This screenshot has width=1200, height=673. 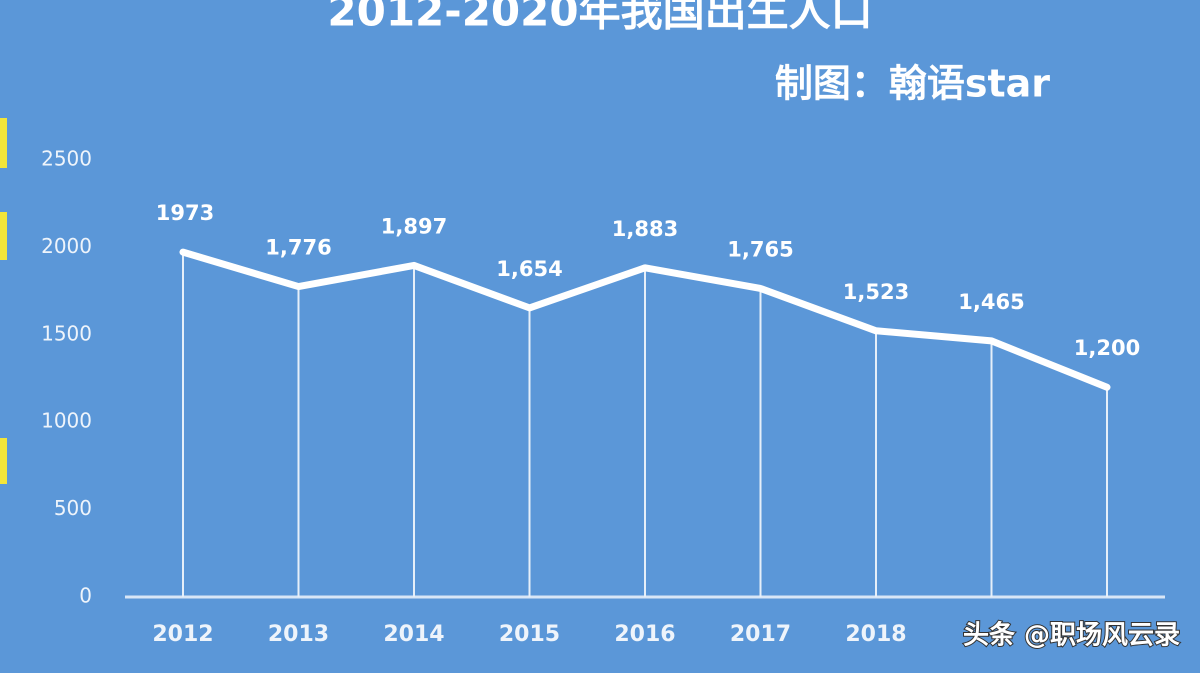 What do you see at coordinates (1107, 348) in the screenshot?
I see `value-label: 1,200` at bounding box center [1107, 348].